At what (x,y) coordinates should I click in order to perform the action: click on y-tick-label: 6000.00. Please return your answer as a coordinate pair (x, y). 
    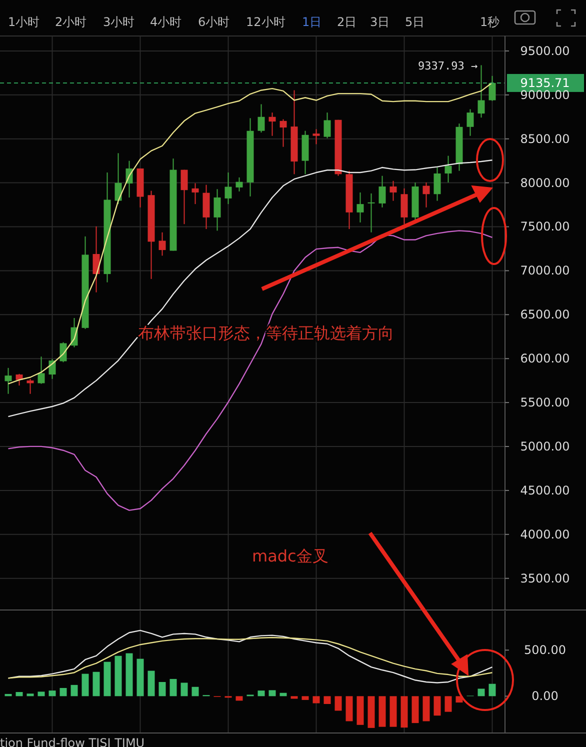
    Looking at the image, I should click on (545, 359).